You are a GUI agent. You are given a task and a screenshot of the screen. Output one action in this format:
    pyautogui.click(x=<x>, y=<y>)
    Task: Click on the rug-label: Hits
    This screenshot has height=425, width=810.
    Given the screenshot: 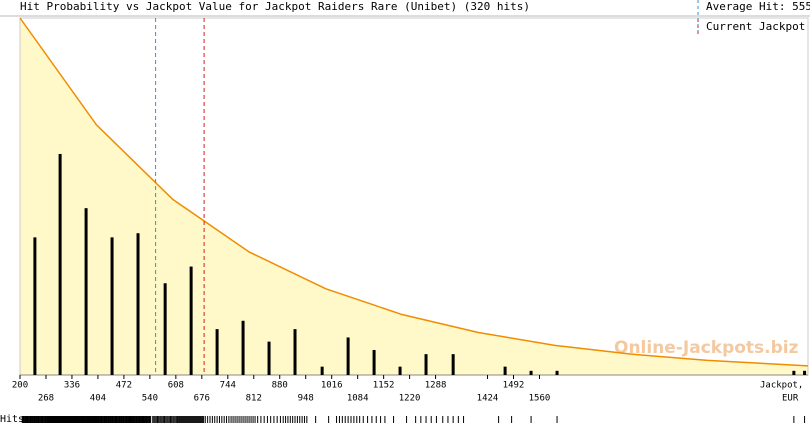 What is the action you would take?
    pyautogui.click(x=12, y=419)
    